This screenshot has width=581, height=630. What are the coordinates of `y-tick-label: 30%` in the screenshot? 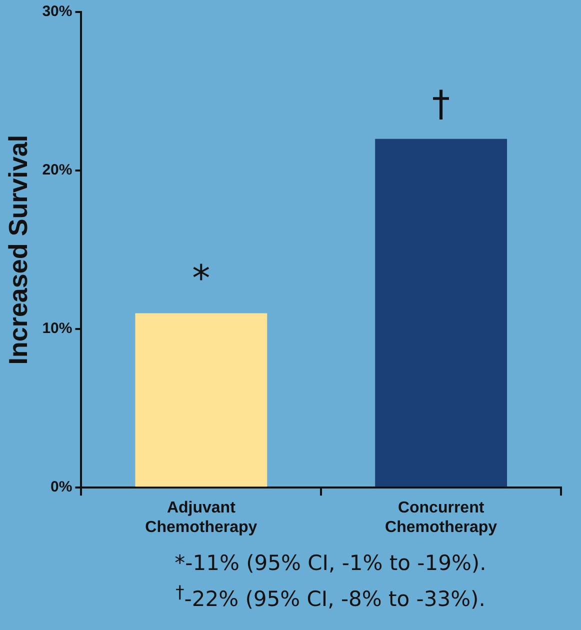 It's located at (57, 11).